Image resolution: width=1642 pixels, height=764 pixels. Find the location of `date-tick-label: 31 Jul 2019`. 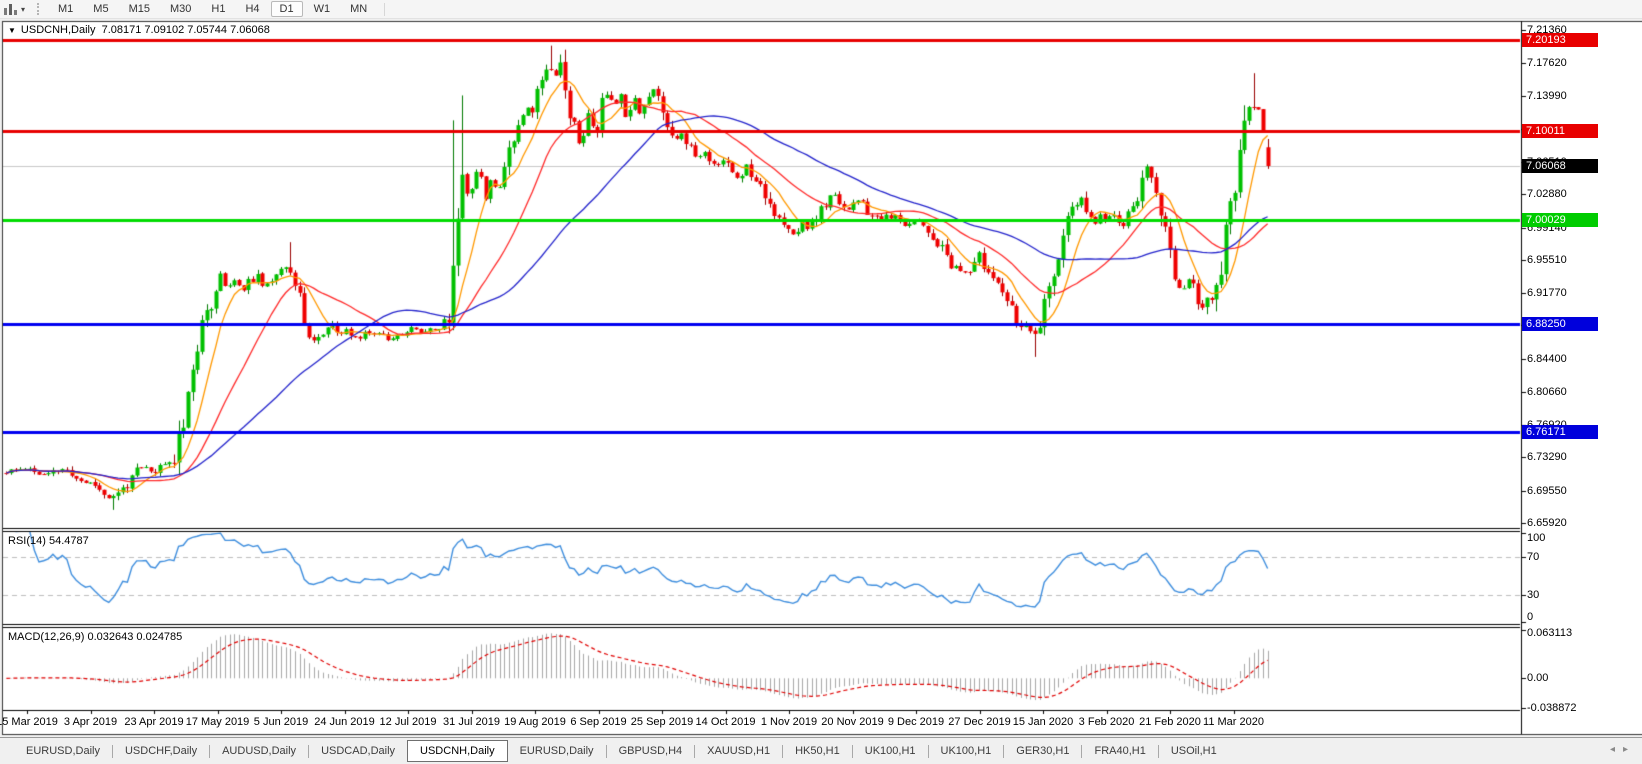

date-tick-label: 31 Jul 2019 is located at coordinates (471, 722).